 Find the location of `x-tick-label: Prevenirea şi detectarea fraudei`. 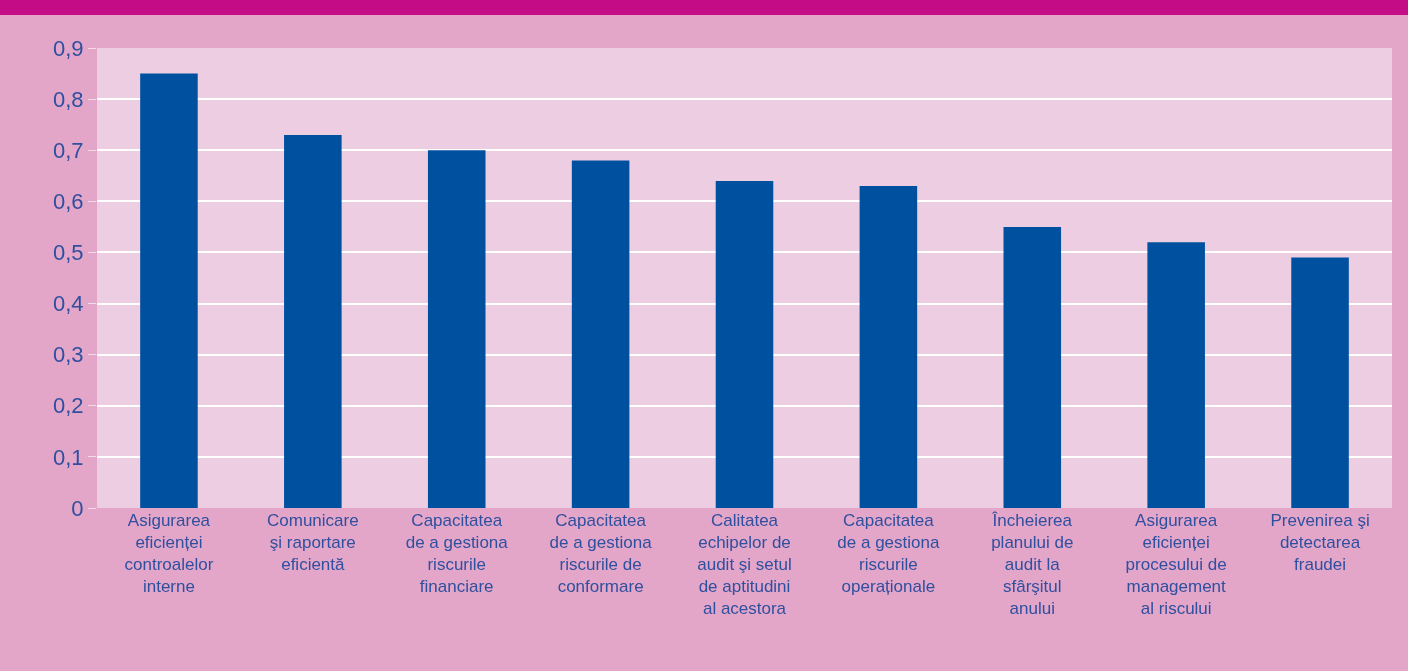

x-tick-label: Prevenirea şi detectarea fraudei is located at coordinates (1320, 543).